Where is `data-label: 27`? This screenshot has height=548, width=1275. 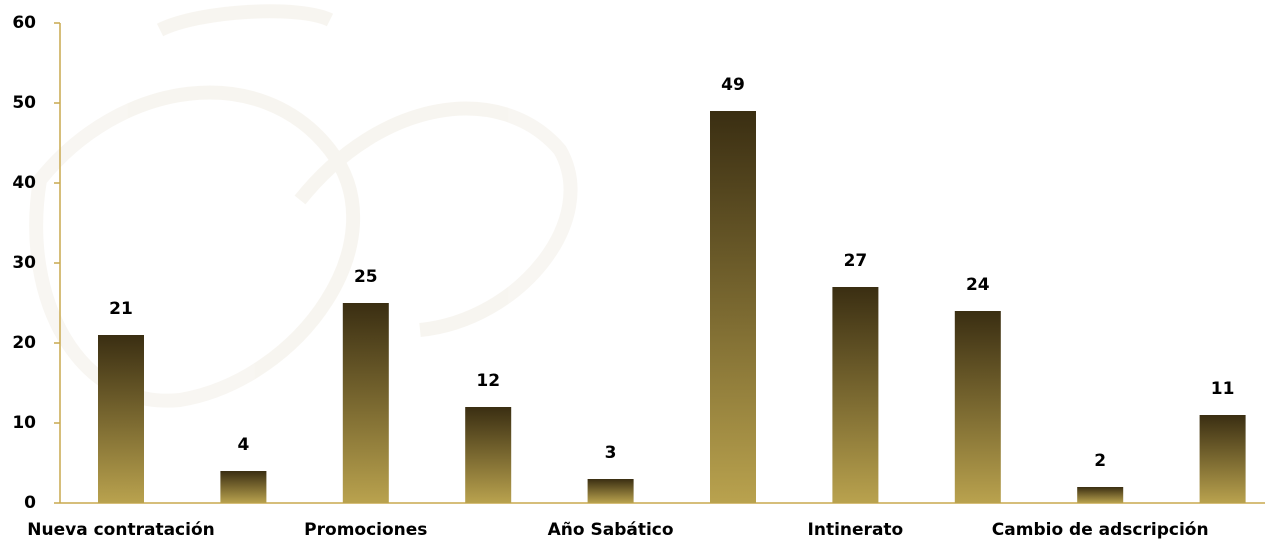 data-label: 27 is located at coordinates (856, 261).